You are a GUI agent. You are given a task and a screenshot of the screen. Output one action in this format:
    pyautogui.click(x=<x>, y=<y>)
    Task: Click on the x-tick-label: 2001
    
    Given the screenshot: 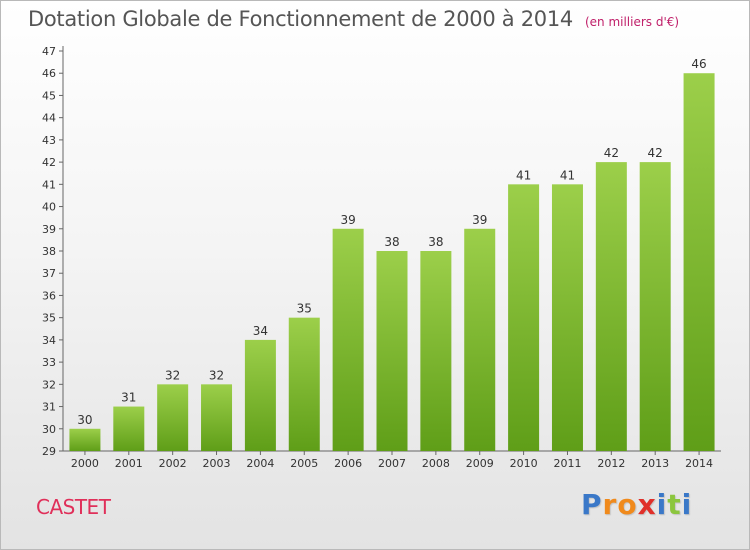 What is the action you would take?
    pyautogui.click(x=129, y=463)
    